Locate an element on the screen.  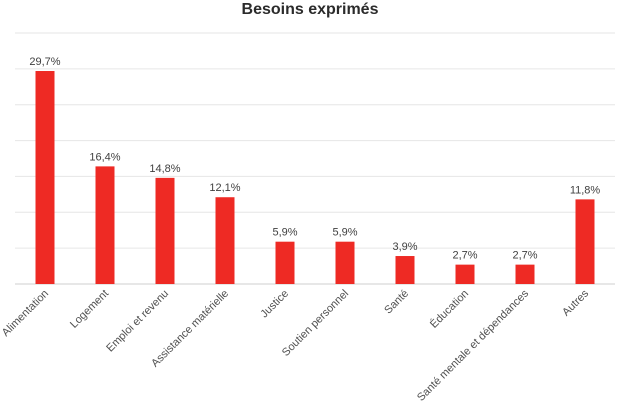
category-label: Emploi et revenu is located at coordinates (137, 321).